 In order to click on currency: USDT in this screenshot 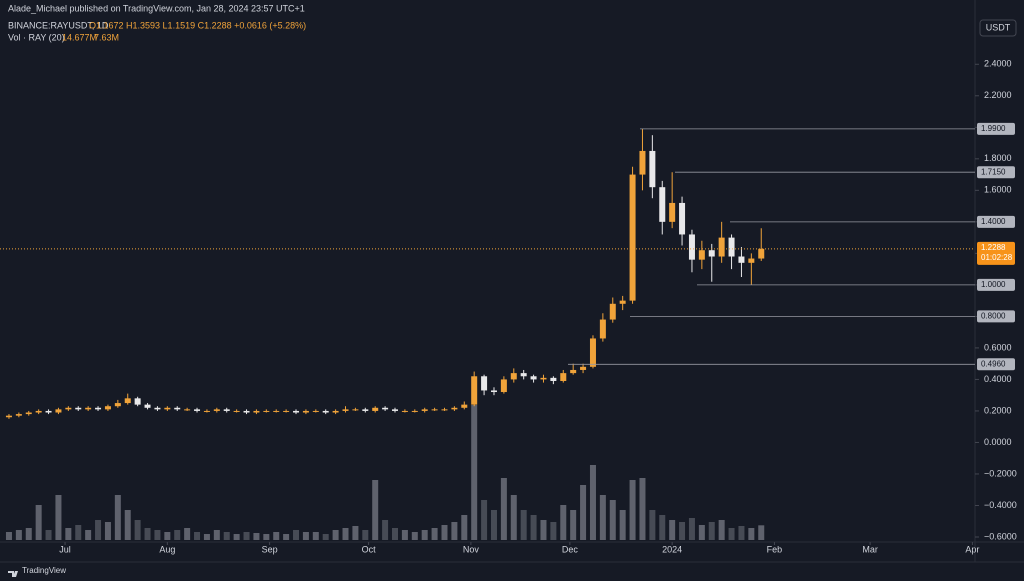, I will do `click(998, 27)`.